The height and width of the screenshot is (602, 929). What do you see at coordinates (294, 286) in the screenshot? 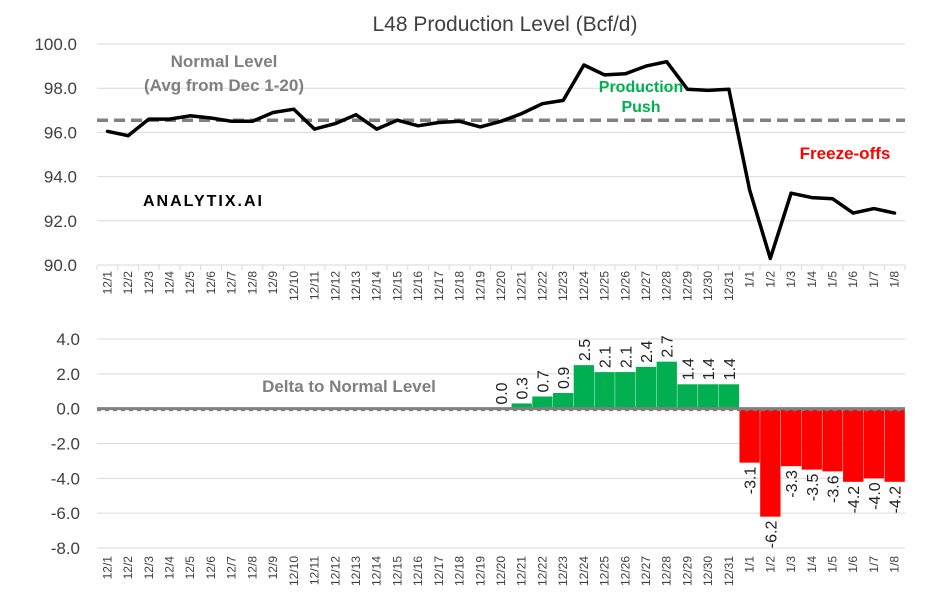
I see `top-x-tick-label: 12/10` at bounding box center [294, 286].